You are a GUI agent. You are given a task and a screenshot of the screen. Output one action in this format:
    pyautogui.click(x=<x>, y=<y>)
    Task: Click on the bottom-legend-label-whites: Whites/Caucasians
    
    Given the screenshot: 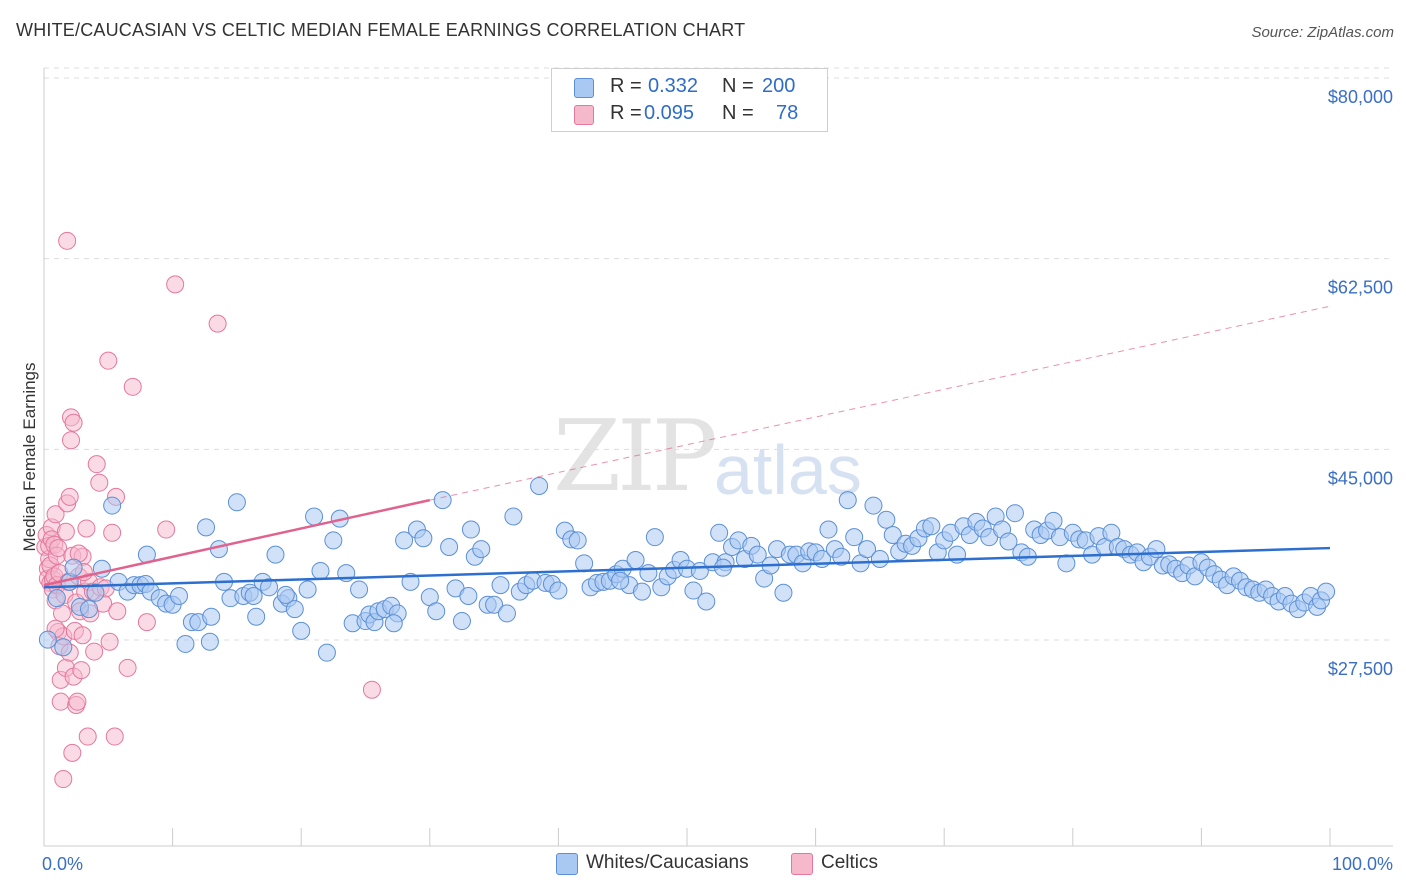 What is the action you would take?
    pyautogui.click(x=667, y=862)
    